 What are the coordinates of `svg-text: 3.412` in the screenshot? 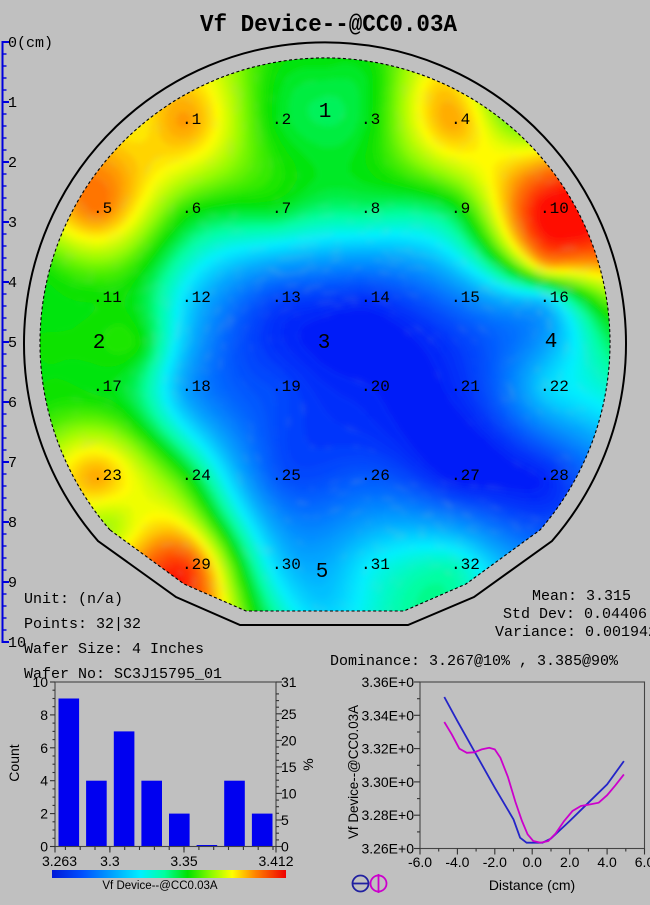 It's located at (275, 861).